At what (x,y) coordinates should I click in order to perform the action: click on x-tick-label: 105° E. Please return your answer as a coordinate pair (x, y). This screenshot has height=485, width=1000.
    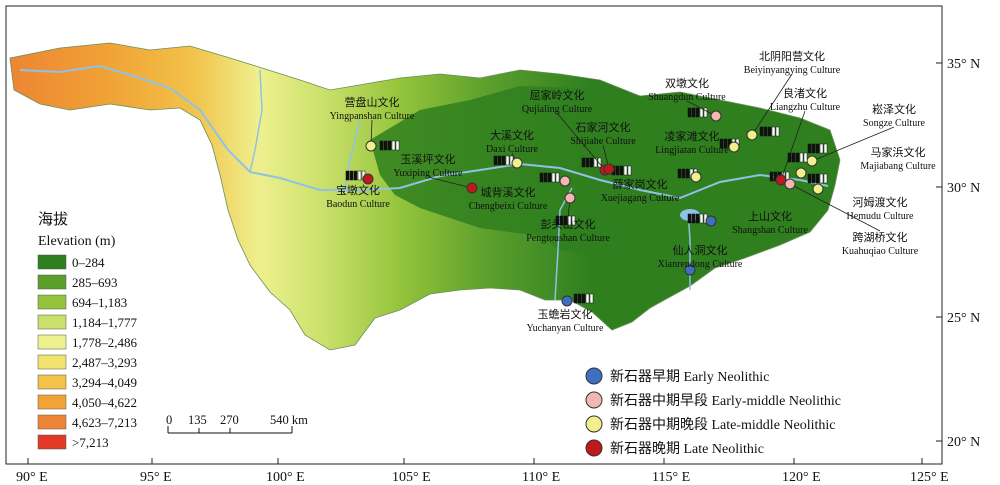
    Looking at the image, I should click on (411, 477).